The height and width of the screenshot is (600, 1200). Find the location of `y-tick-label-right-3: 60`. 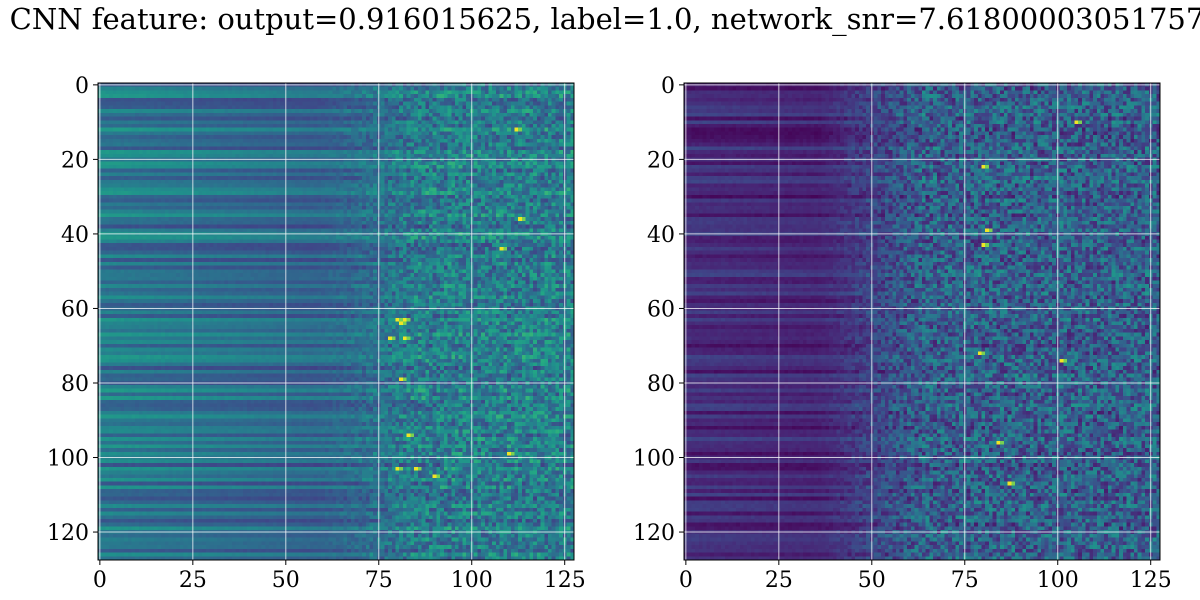

y-tick-label-right-3: 60 is located at coordinates (661, 309).